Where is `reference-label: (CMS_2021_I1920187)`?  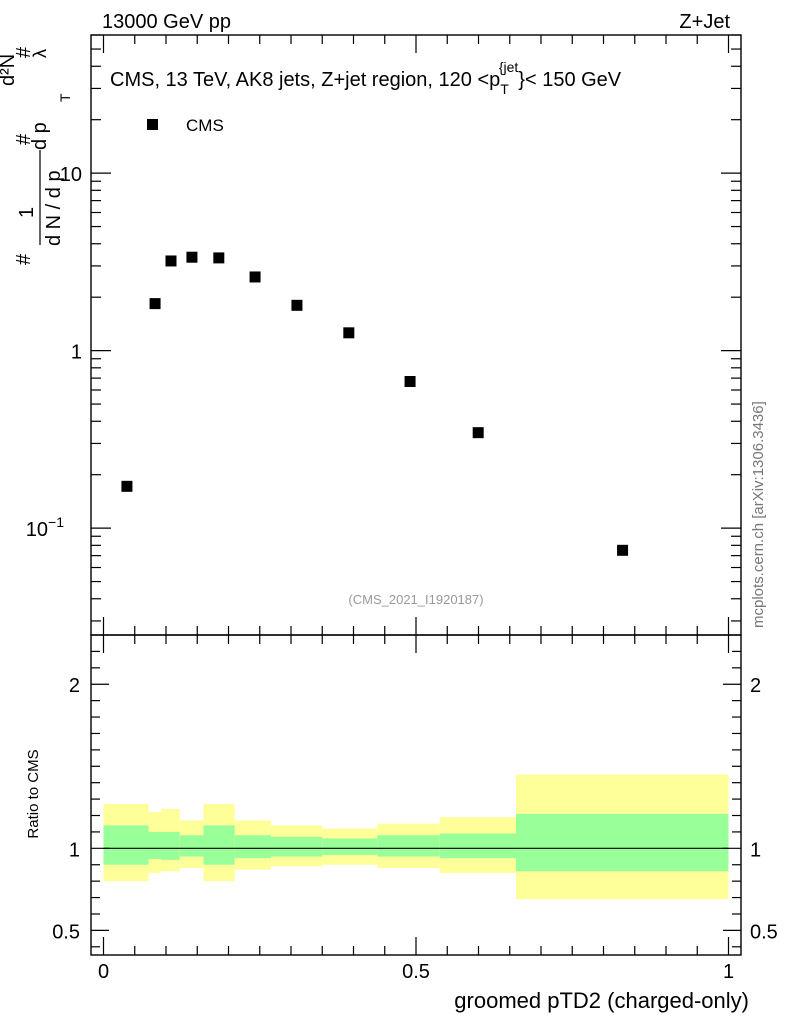 reference-label: (CMS_2021_I1920187) is located at coordinates (415, 599).